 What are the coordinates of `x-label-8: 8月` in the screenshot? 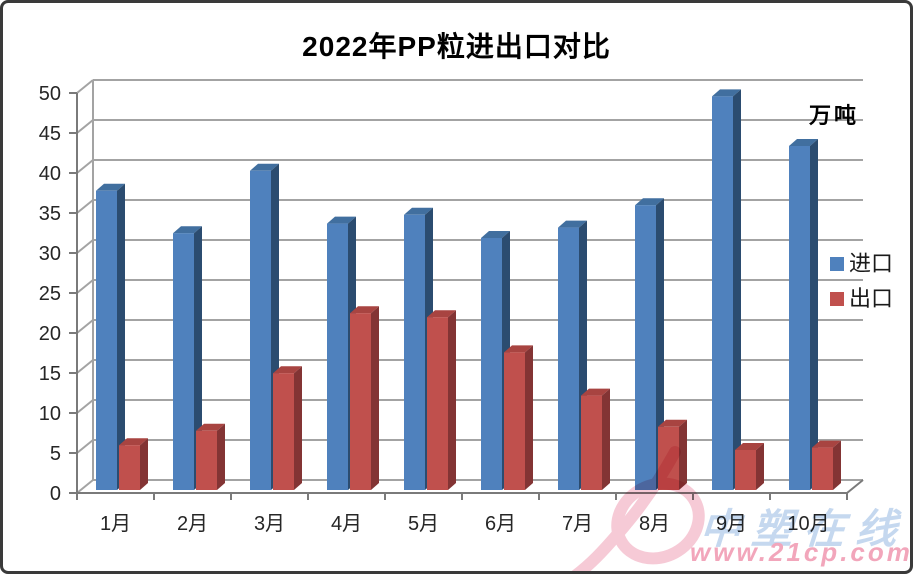 It's located at (654, 524).